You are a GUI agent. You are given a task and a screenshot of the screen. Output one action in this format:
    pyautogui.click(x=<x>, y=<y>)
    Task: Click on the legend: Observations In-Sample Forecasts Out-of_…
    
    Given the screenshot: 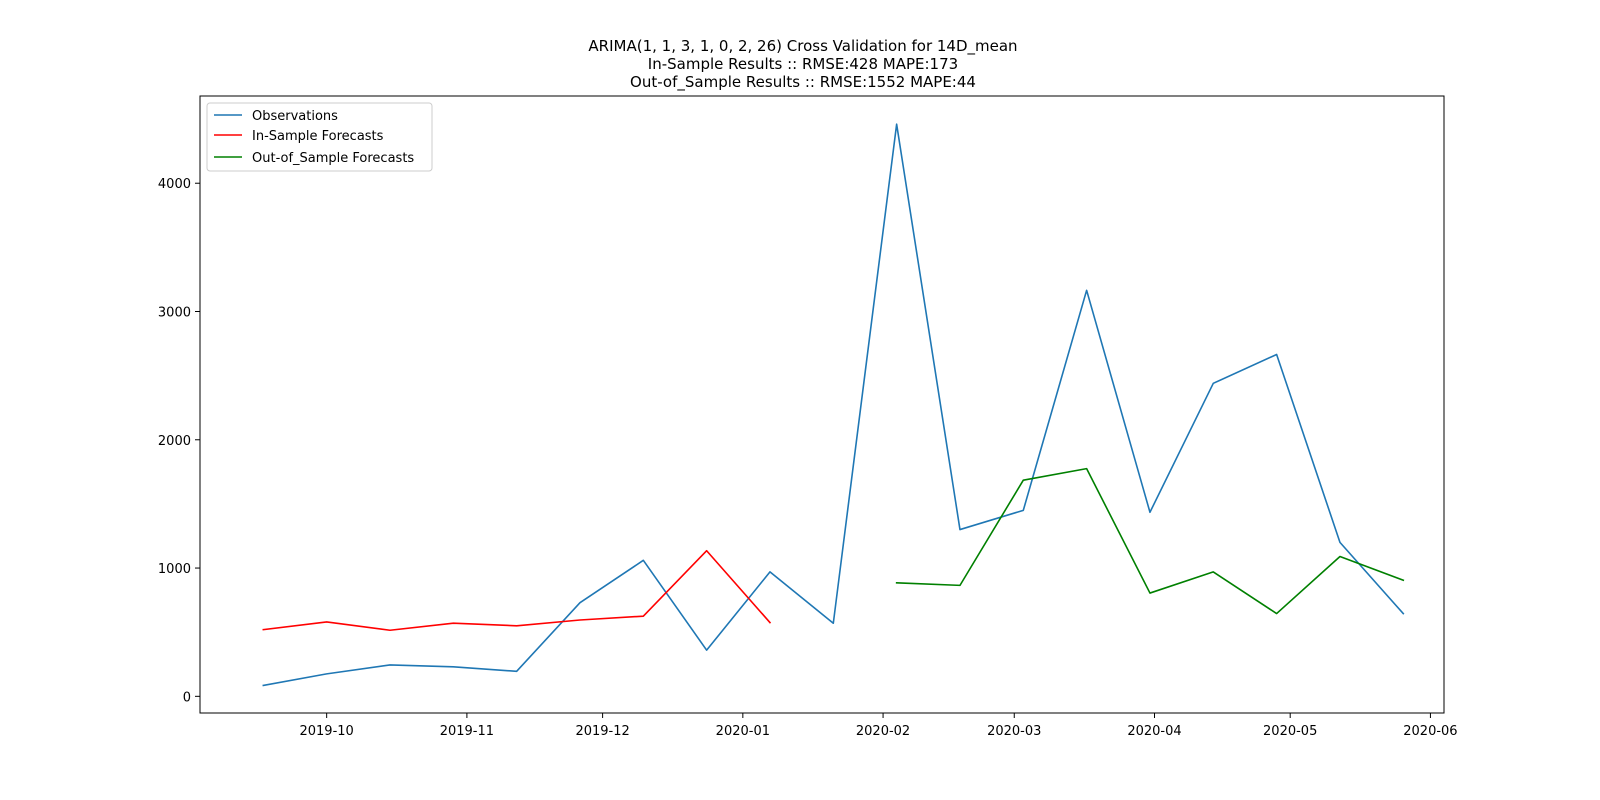 What is the action you would take?
    pyautogui.click(x=319, y=137)
    